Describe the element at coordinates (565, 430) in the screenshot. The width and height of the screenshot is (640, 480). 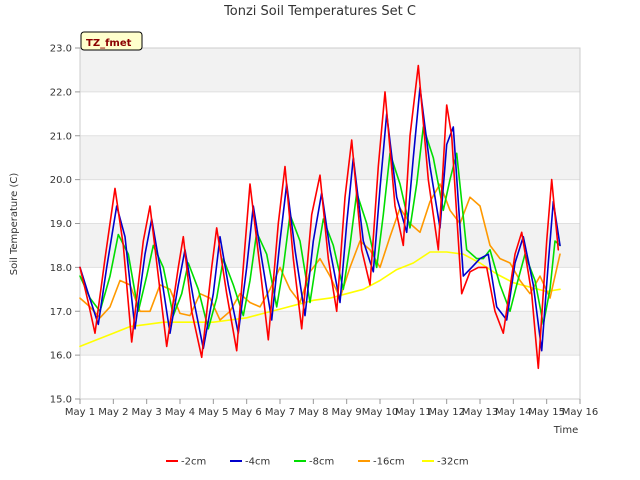
I see `x-axis-label: Time` at that location.